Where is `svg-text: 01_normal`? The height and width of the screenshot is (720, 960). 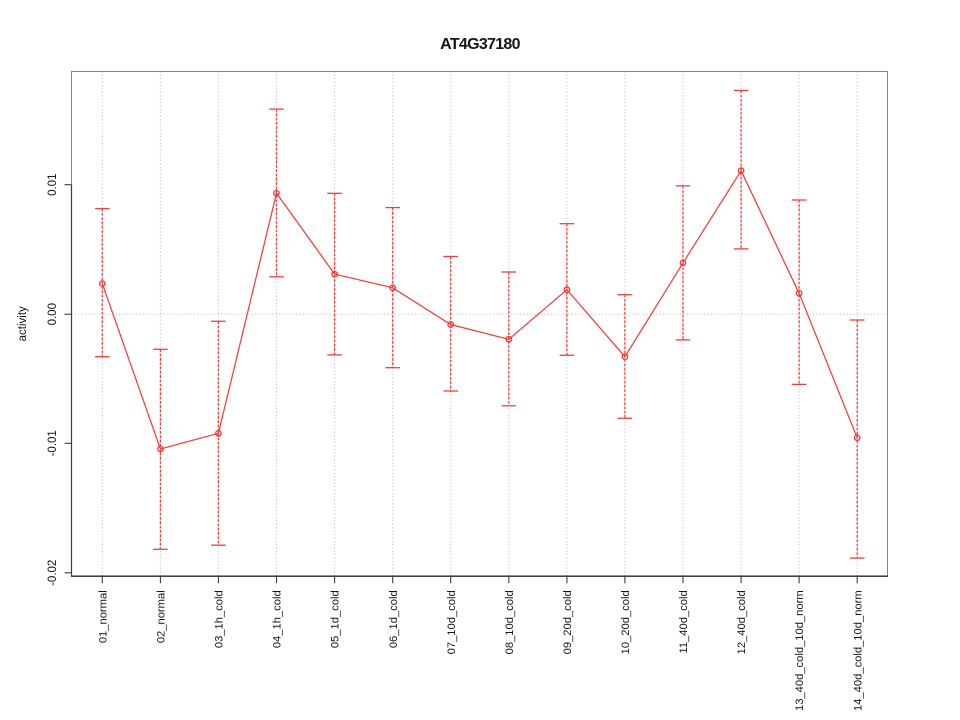
svg-text: 01_normal is located at coordinates (103, 616).